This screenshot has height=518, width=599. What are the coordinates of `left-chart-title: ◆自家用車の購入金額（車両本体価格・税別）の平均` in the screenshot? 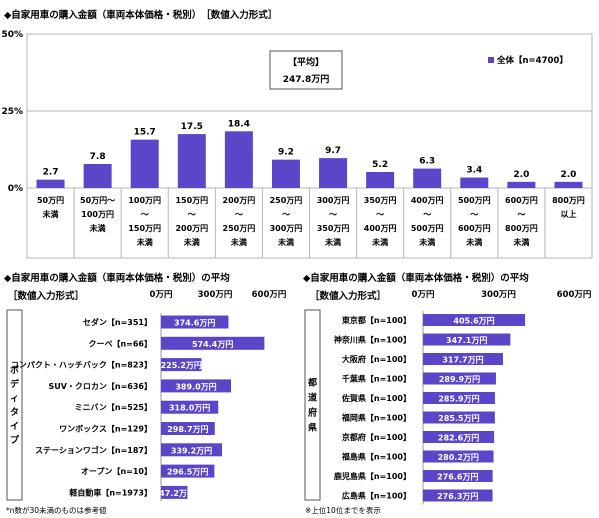 It's located at (117, 278).